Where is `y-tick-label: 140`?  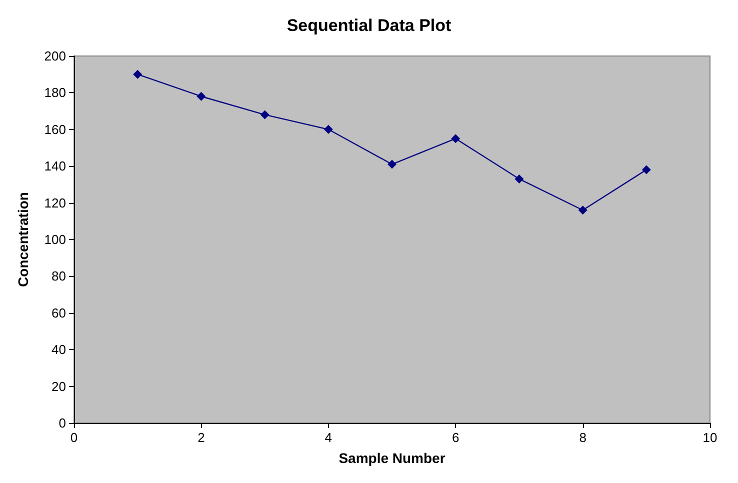
y-tick-label: 140 is located at coordinates (55, 166).